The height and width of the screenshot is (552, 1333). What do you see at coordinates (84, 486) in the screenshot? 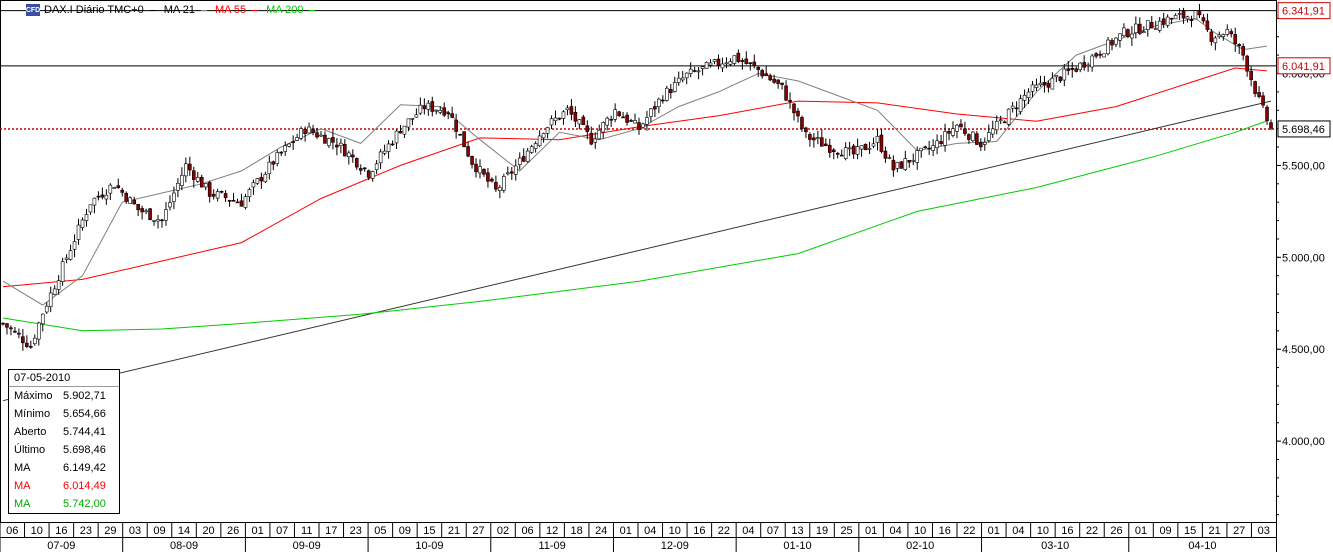
I see `data-window-value: 6.014,49` at bounding box center [84, 486].